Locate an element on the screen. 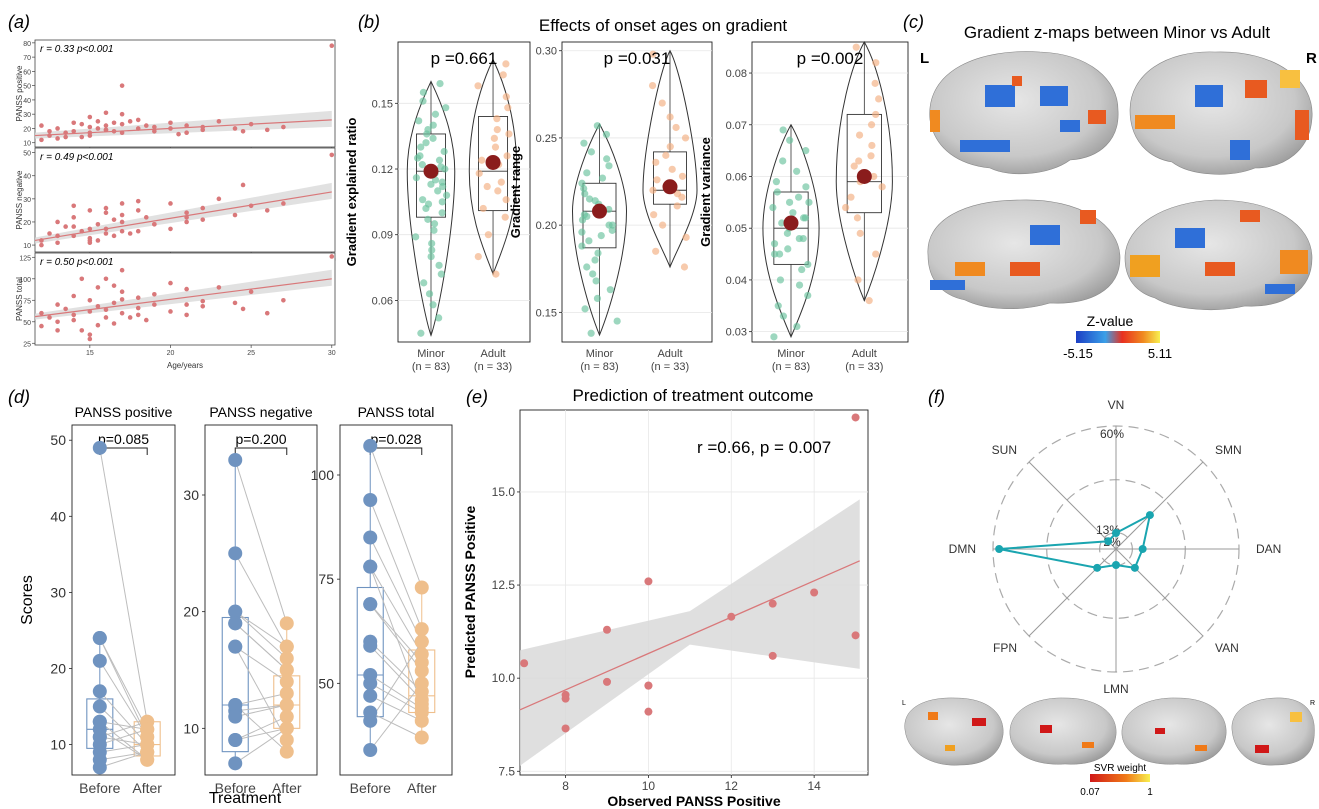 The image size is (1319, 809). svr-brain-left-medial is located at coordinates (1063, 731).